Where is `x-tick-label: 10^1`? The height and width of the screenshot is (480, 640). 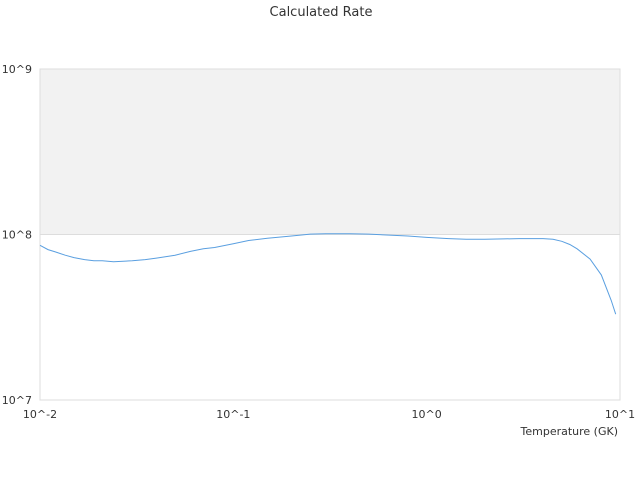 x-tick-label: 10^1 is located at coordinates (620, 414).